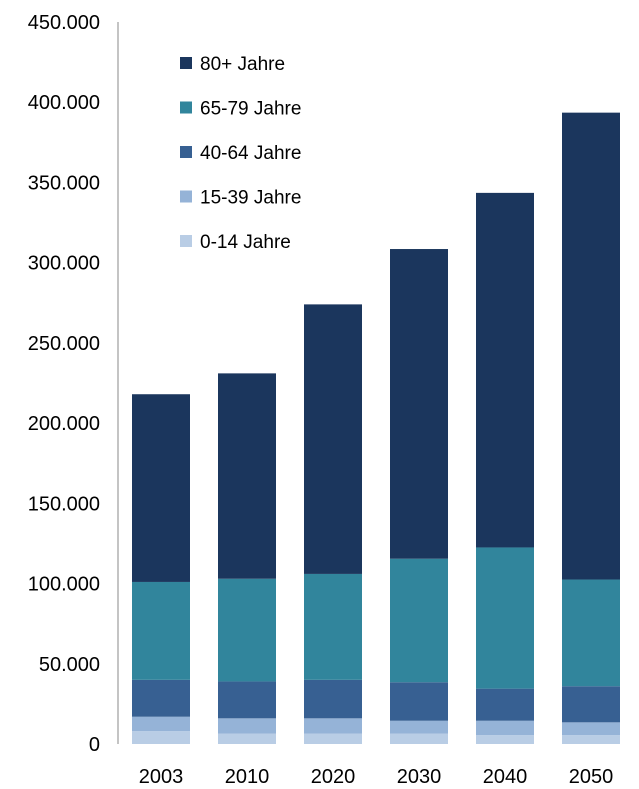  What do you see at coordinates (242, 64) in the screenshot?
I see `legend-label: 80+ Jahre` at bounding box center [242, 64].